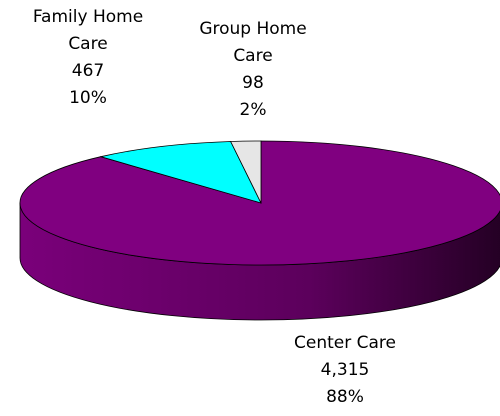  Describe the element at coordinates (253, 110) in the screenshot. I see `percentage-label: 2%` at that location.